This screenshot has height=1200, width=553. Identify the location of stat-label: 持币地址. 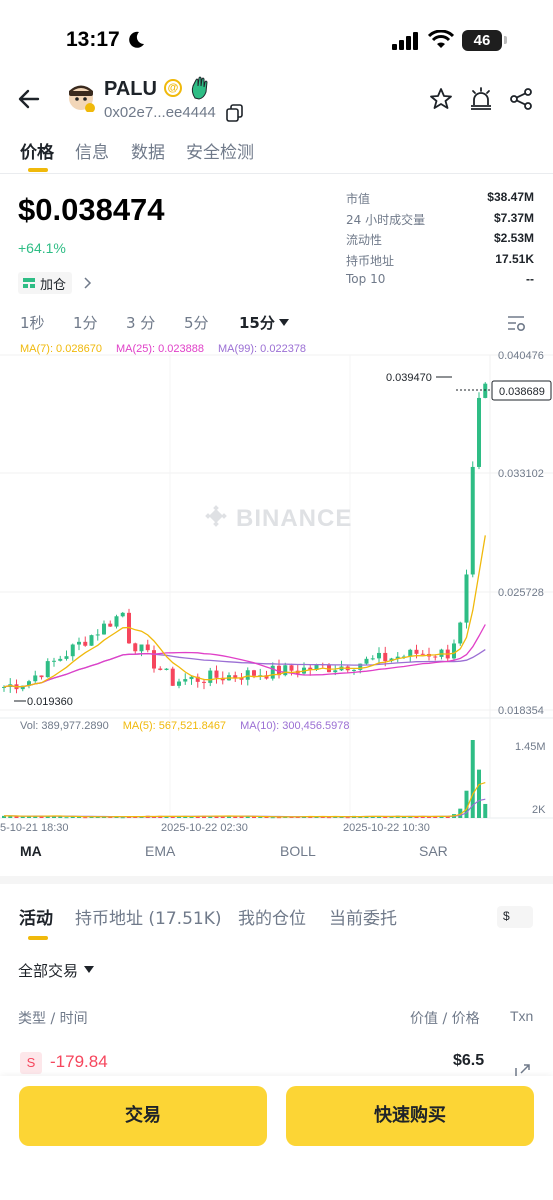
(370, 260).